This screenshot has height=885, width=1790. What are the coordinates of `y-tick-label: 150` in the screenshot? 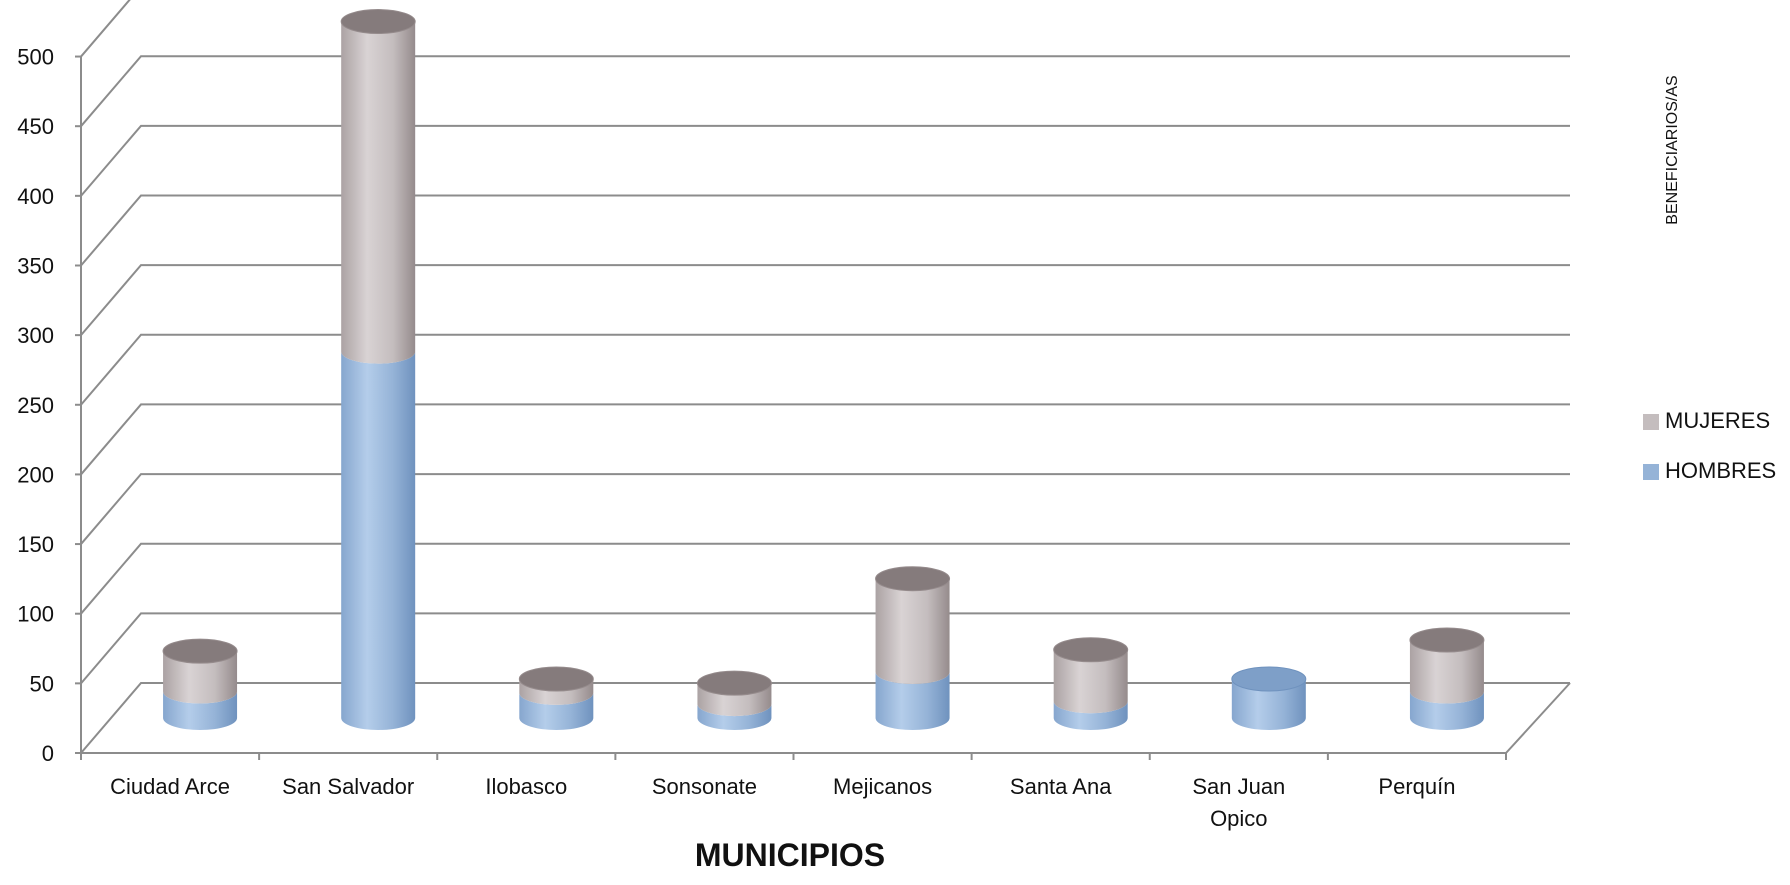 It's located at (35, 544).